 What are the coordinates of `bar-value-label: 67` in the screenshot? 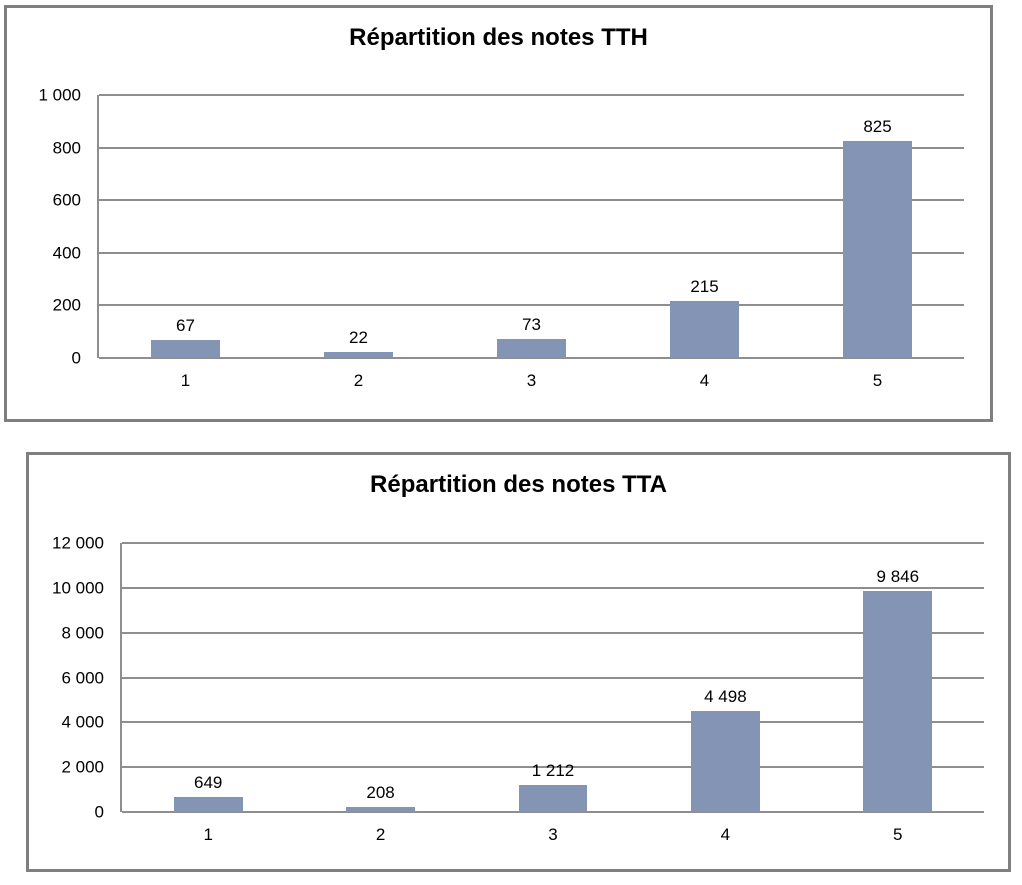 It's located at (185, 326).